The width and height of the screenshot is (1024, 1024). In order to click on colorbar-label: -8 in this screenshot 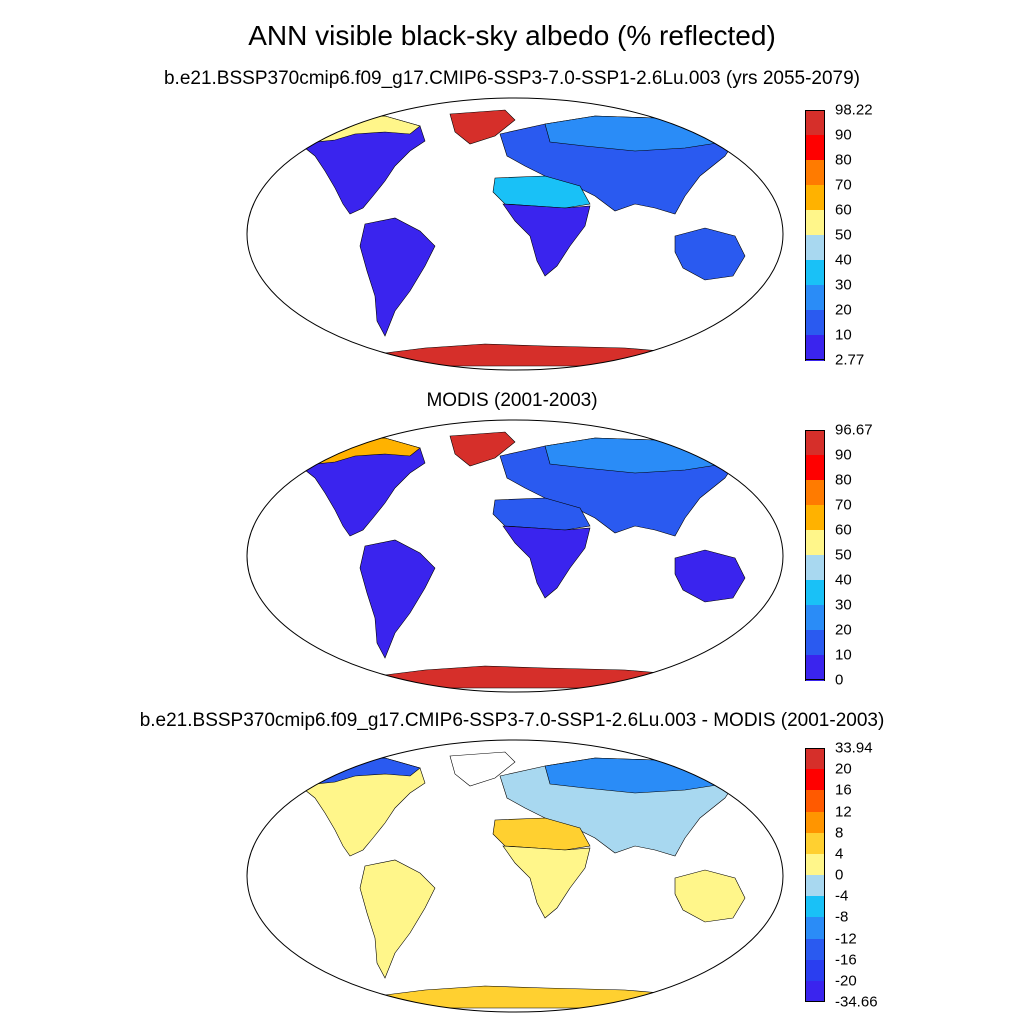, I will do `click(842, 917)`.